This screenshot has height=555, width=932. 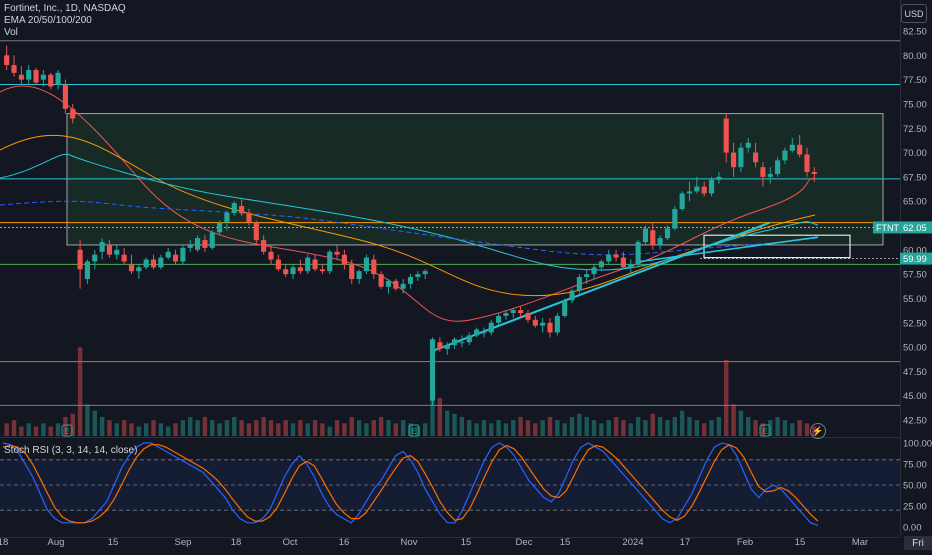 I want to click on price-axis-label: 72.50, so click(x=915, y=129).